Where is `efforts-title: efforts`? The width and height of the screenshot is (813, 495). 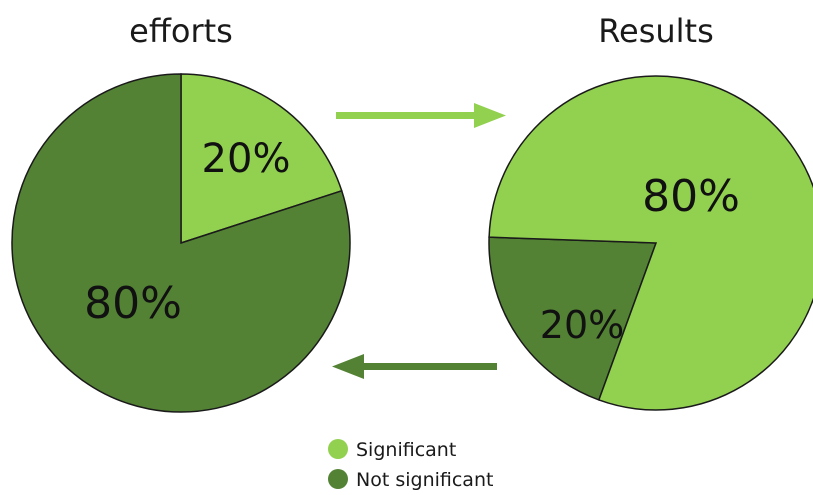 efforts-title: efforts is located at coordinates (181, 31).